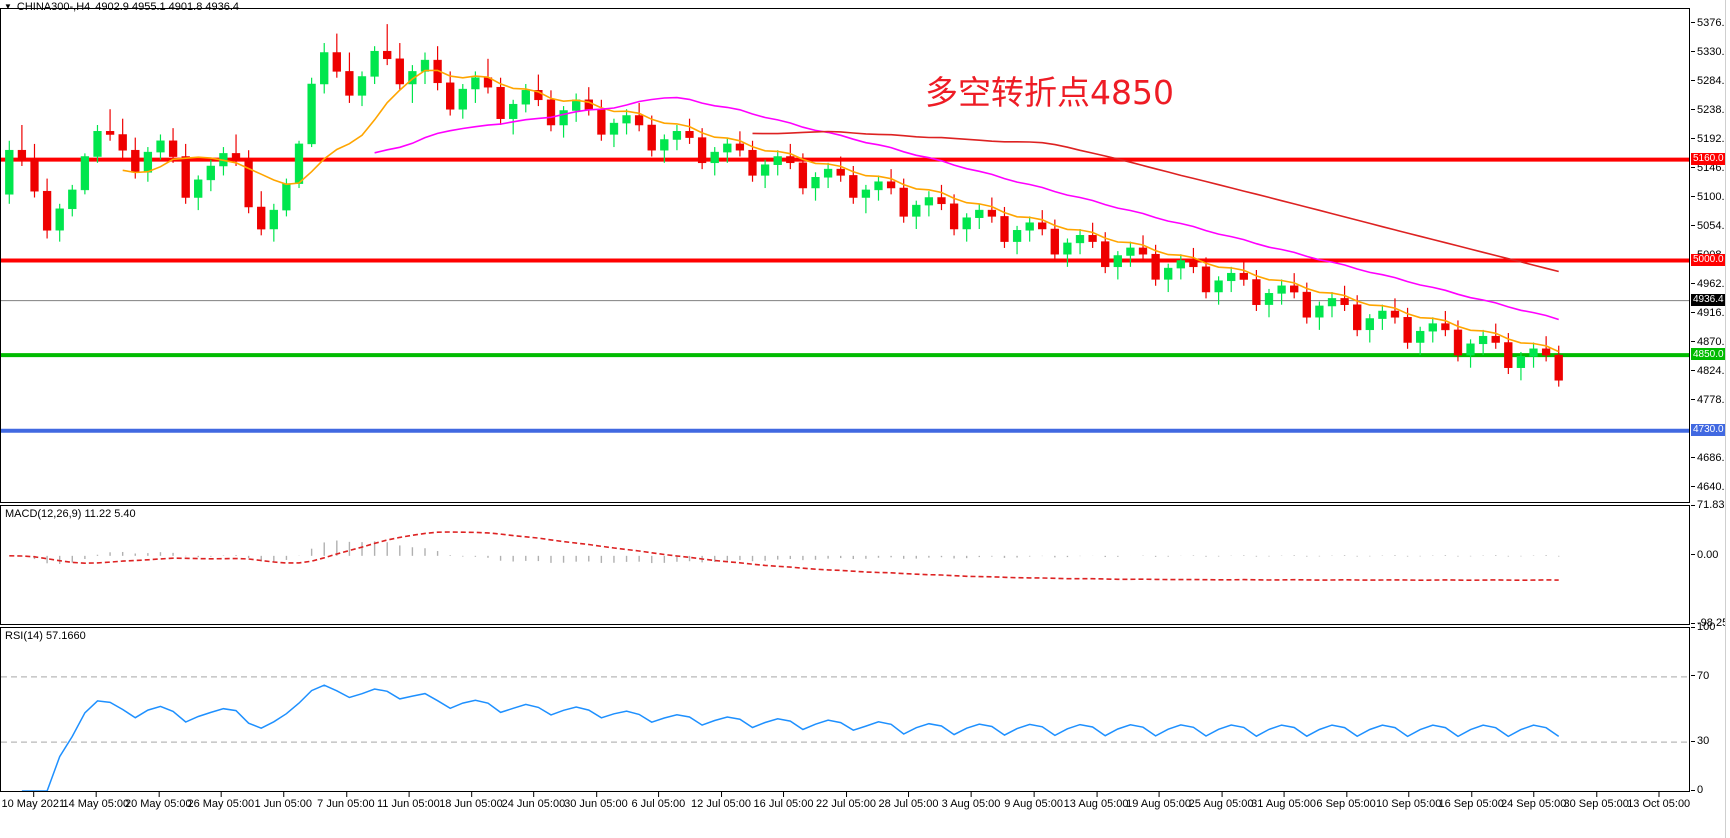 The image size is (1730, 838). Describe the element at coordinates (1713, 370) in the screenshot. I see `tick-label: 4824.0` at that location.